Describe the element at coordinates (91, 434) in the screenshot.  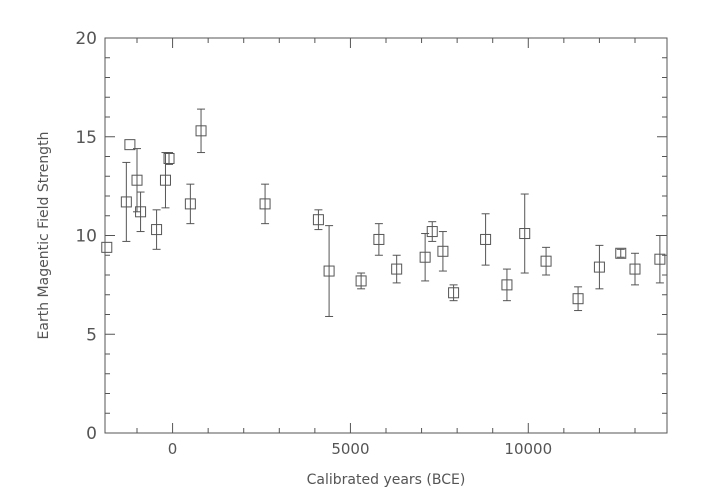
I see `y-tick-label: 0` at that location.